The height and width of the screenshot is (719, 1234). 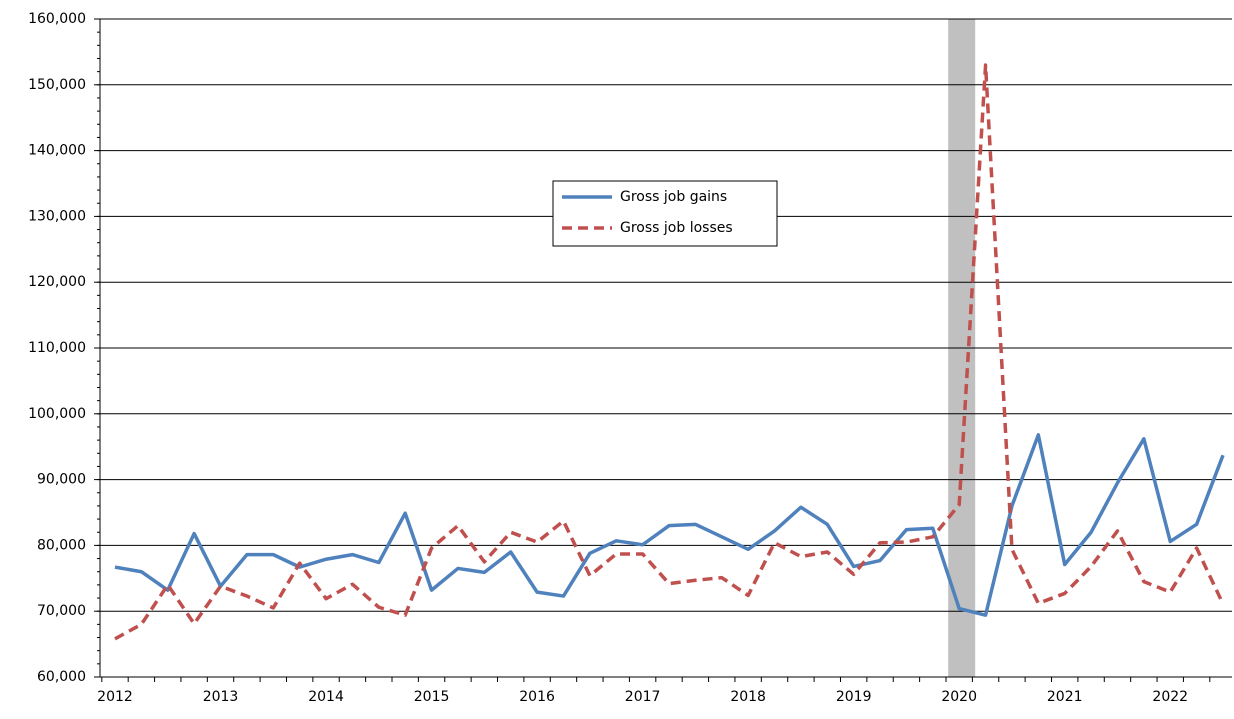 I want to click on y-tick-label: 90,000, so click(x=61, y=480).